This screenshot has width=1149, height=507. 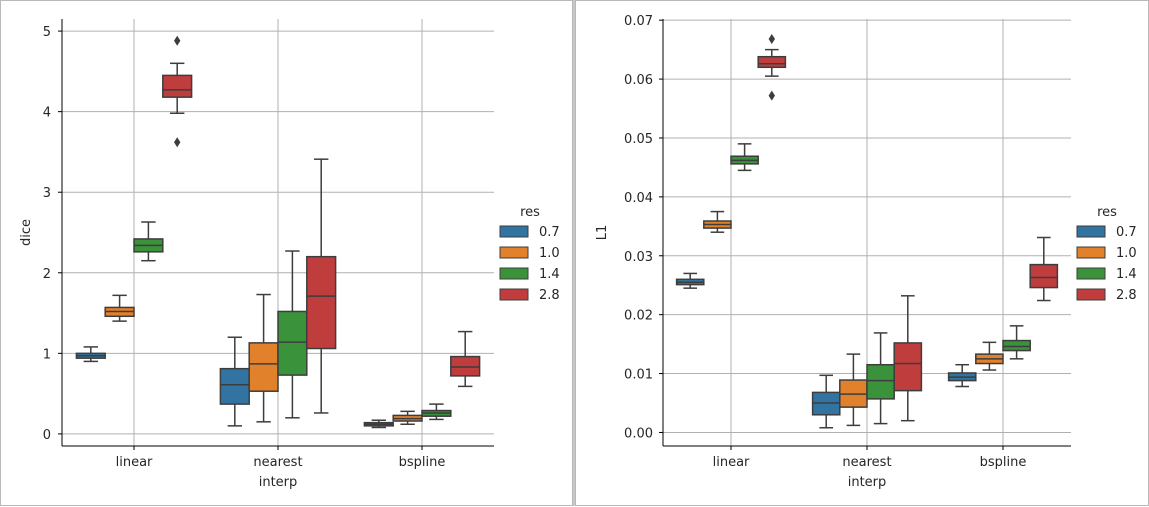 What do you see at coordinates (638, 139) in the screenshot?
I see `y-tick-label: 0.05` at bounding box center [638, 139].